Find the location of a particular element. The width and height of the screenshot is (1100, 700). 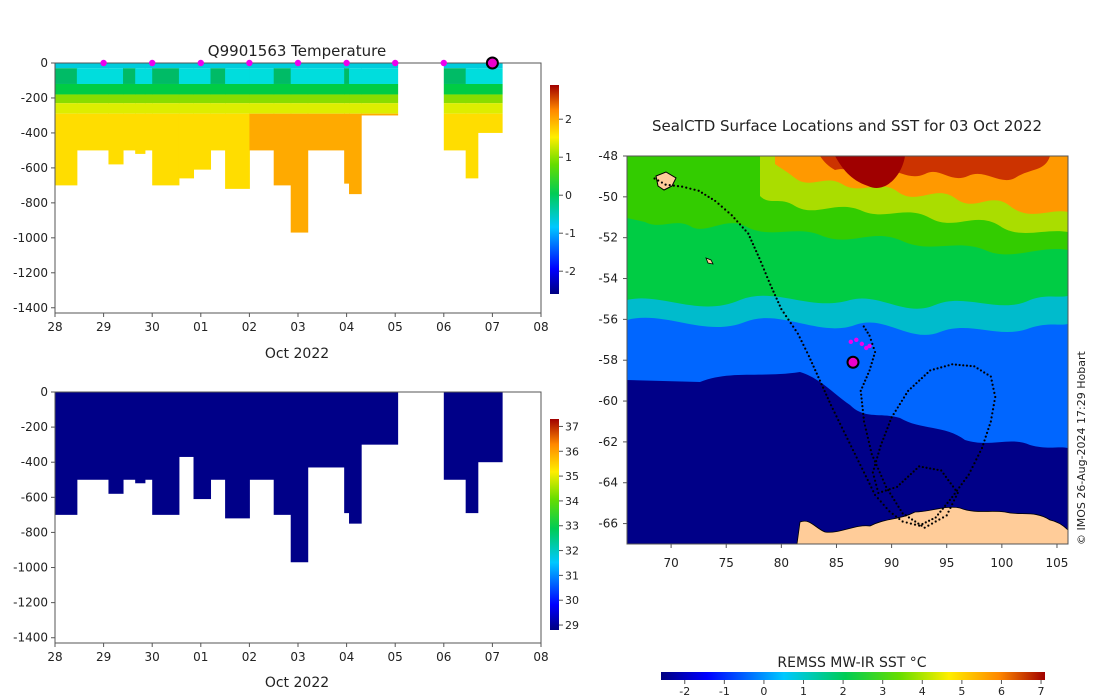

x-tick-label: 06 is located at coordinates (443, 327).